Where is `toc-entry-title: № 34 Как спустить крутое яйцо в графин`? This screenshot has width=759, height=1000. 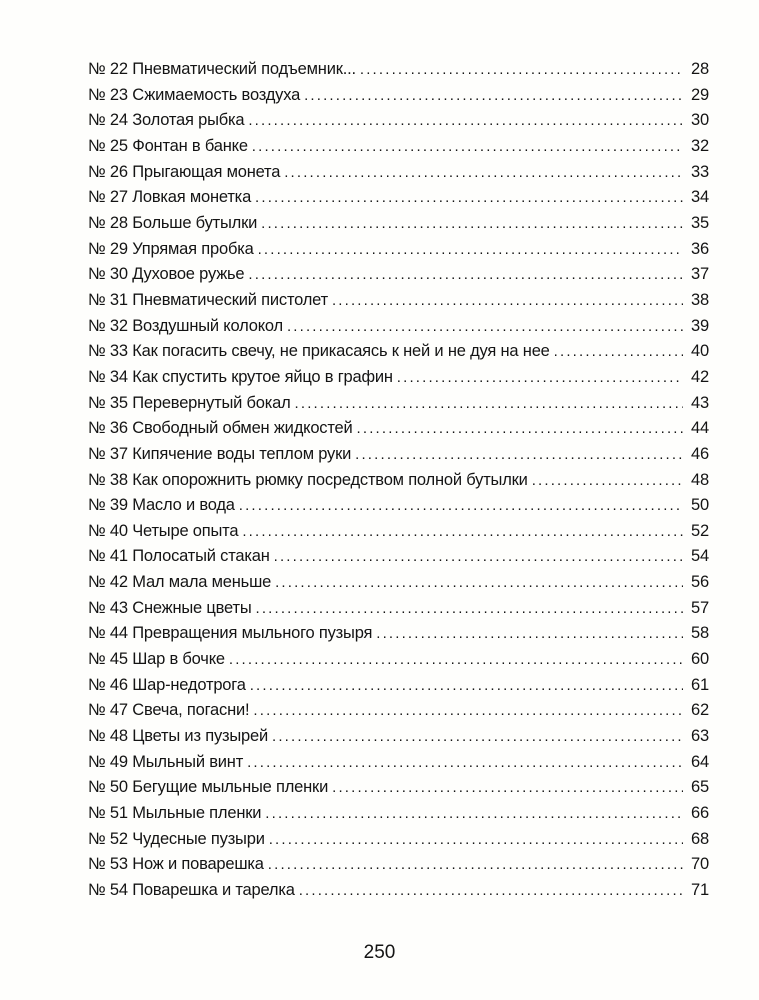
toc-entry-title: № 34 Как спустить крутое яйцо в графин is located at coordinates (240, 376).